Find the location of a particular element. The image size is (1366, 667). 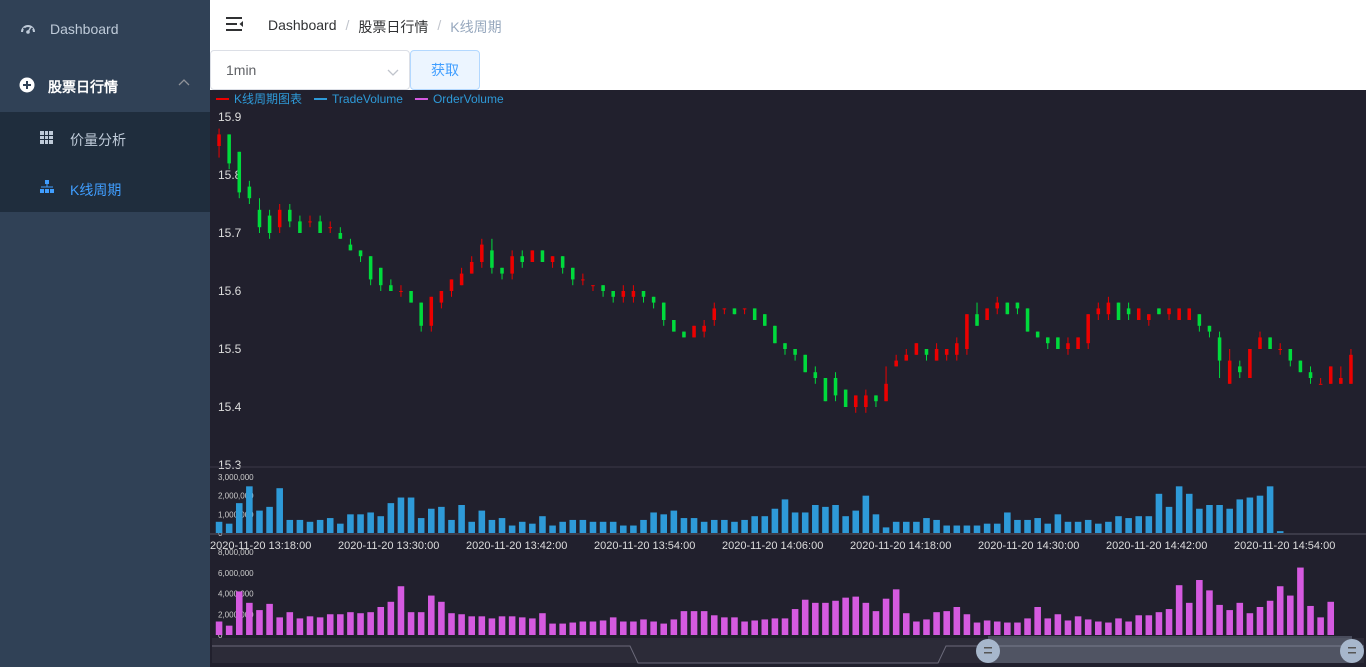

plus-circle-icon is located at coordinates (27, 85).